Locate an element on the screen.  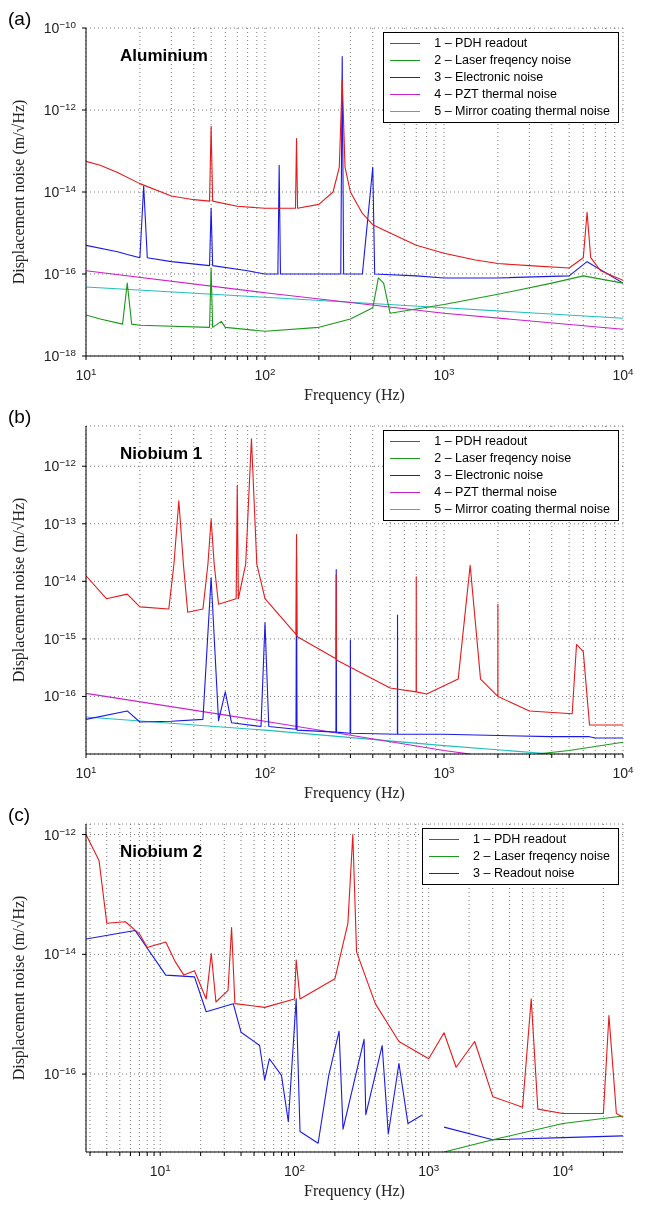
chart-title: (a) is located at coordinates (20, 19).